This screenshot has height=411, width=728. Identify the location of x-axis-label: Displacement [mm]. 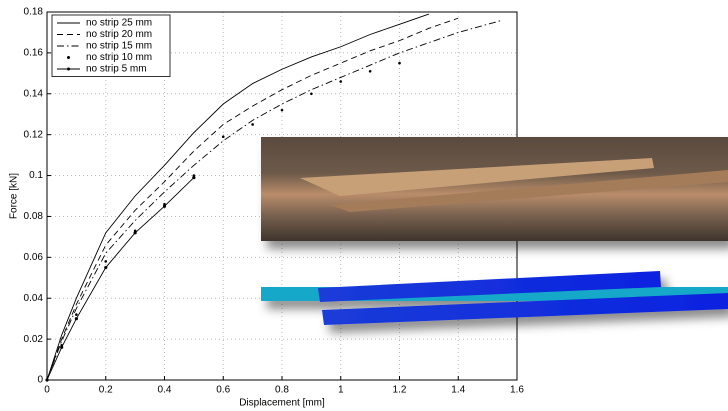
(282, 403).